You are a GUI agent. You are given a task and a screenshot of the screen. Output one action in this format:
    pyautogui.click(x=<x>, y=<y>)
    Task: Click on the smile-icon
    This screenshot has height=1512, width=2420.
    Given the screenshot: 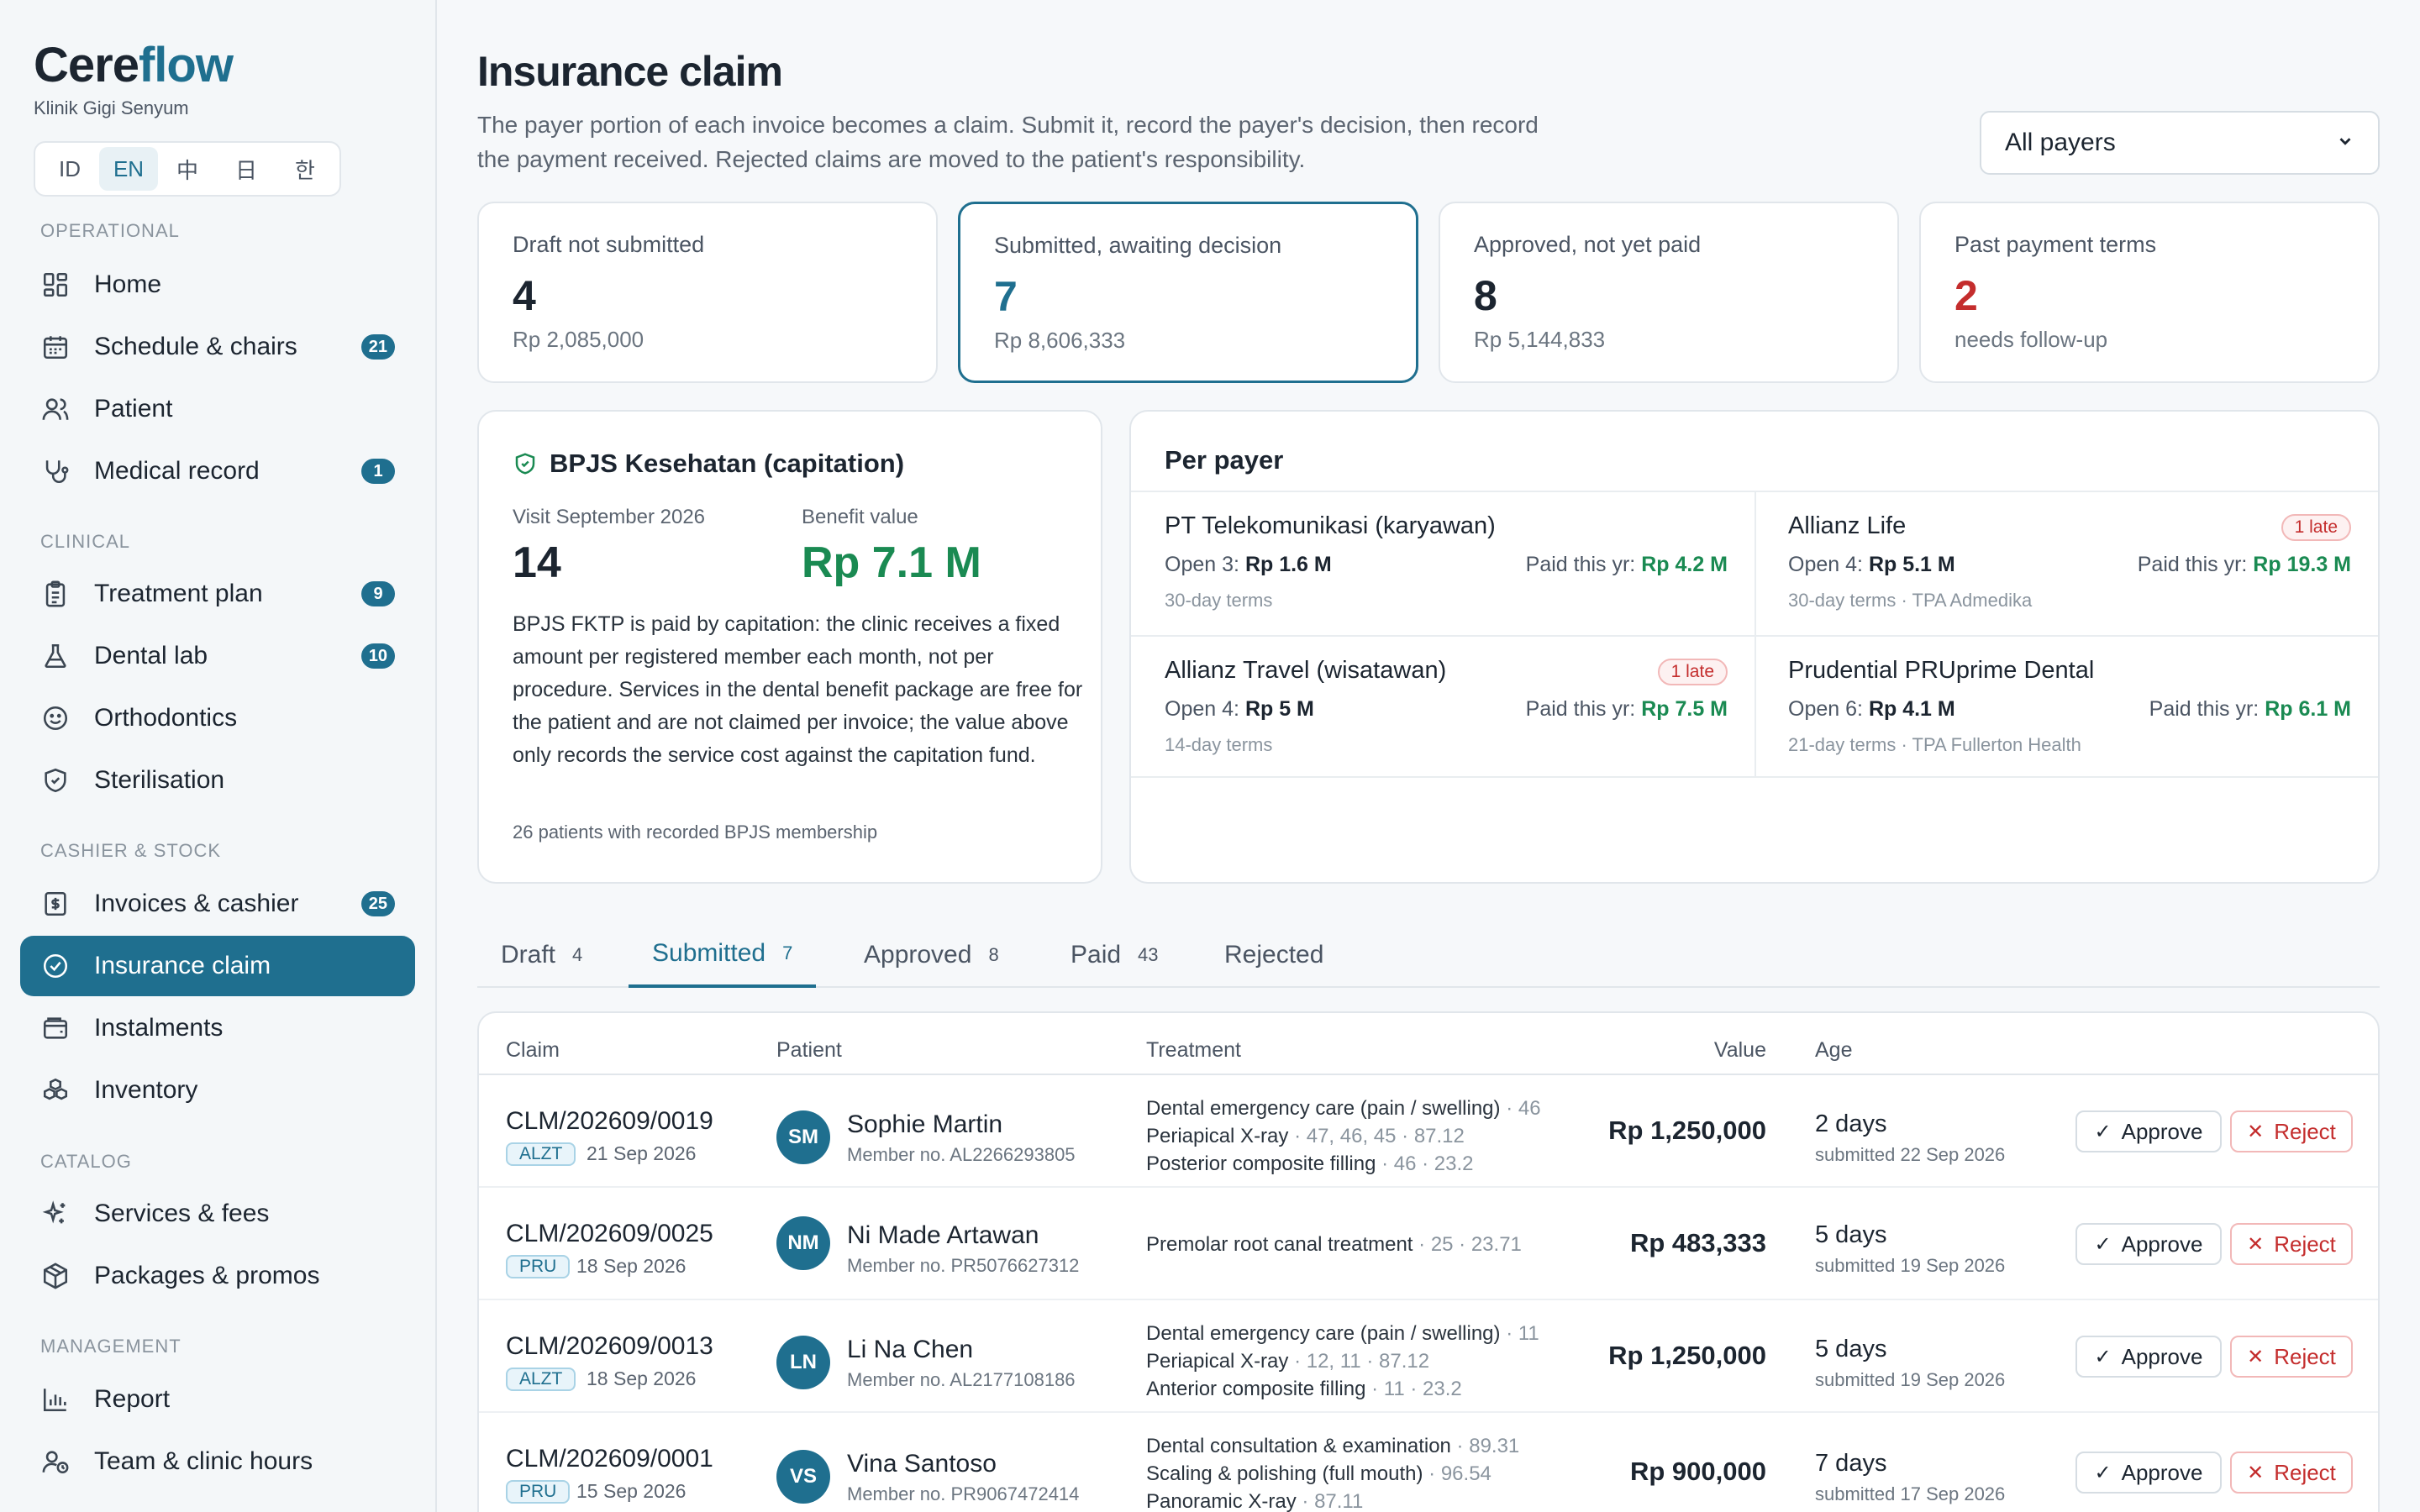 What is the action you would take?
    pyautogui.click(x=55, y=718)
    